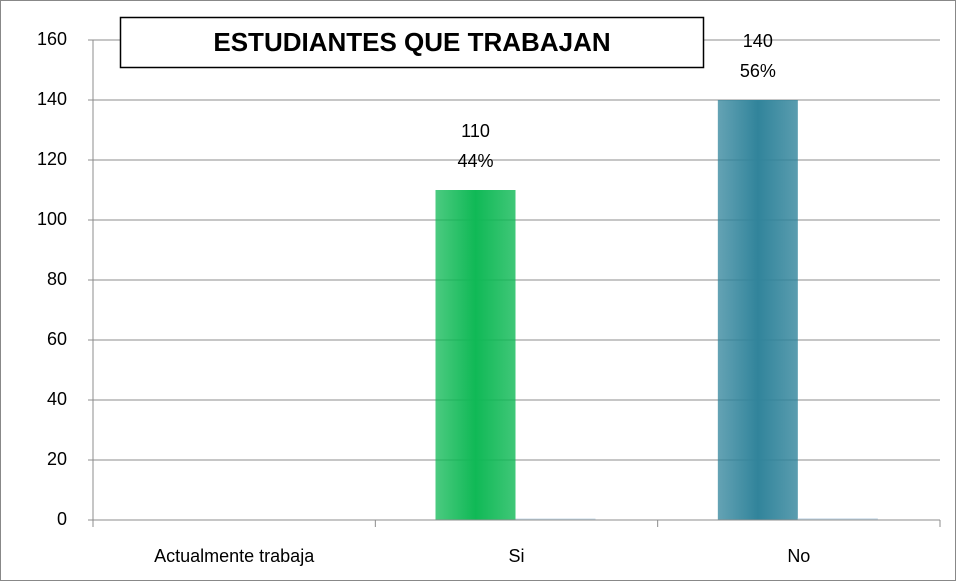 This screenshot has width=956, height=581. What do you see at coordinates (798, 556) in the screenshot?
I see `x-tick-label: No` at bounding box center [798, 556].